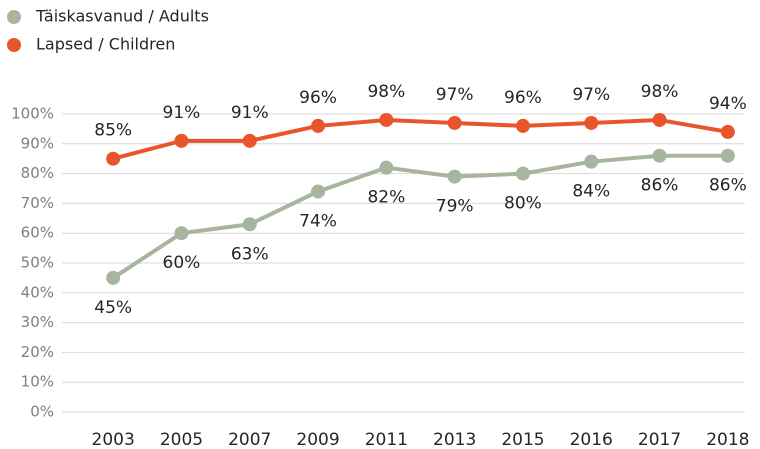 This screenshot has height=449, width=760. What do you see at coordinates (32, 114) in the screenshot?
I see `y-tick-label: 100%` at bounding box center [32, 114].